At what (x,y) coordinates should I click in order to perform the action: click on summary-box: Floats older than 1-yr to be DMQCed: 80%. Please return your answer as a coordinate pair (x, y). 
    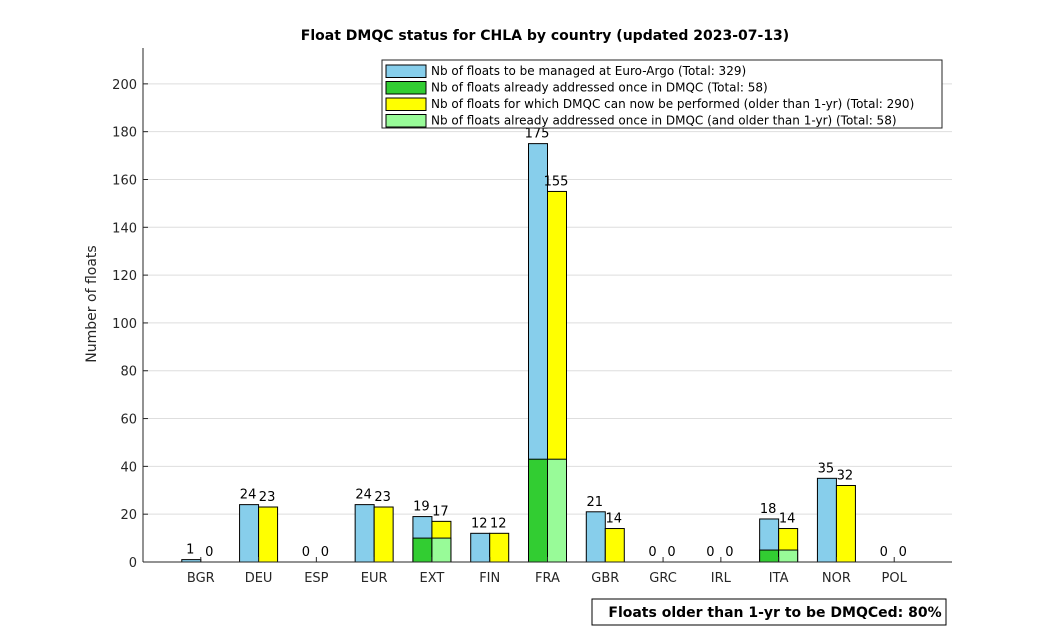
    Looking at the image, I should click on (769, 612).